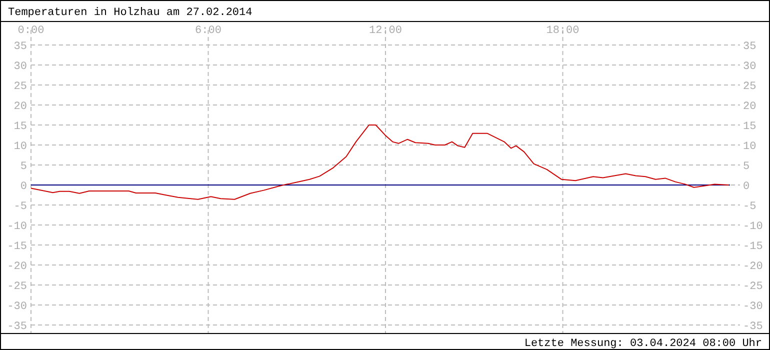 Image resolution: width=770 pixels, height=350 pixels. Describe the element at coordinates (753, 267) in the screenshot. I see `y2-tick-label: -20` at that location.